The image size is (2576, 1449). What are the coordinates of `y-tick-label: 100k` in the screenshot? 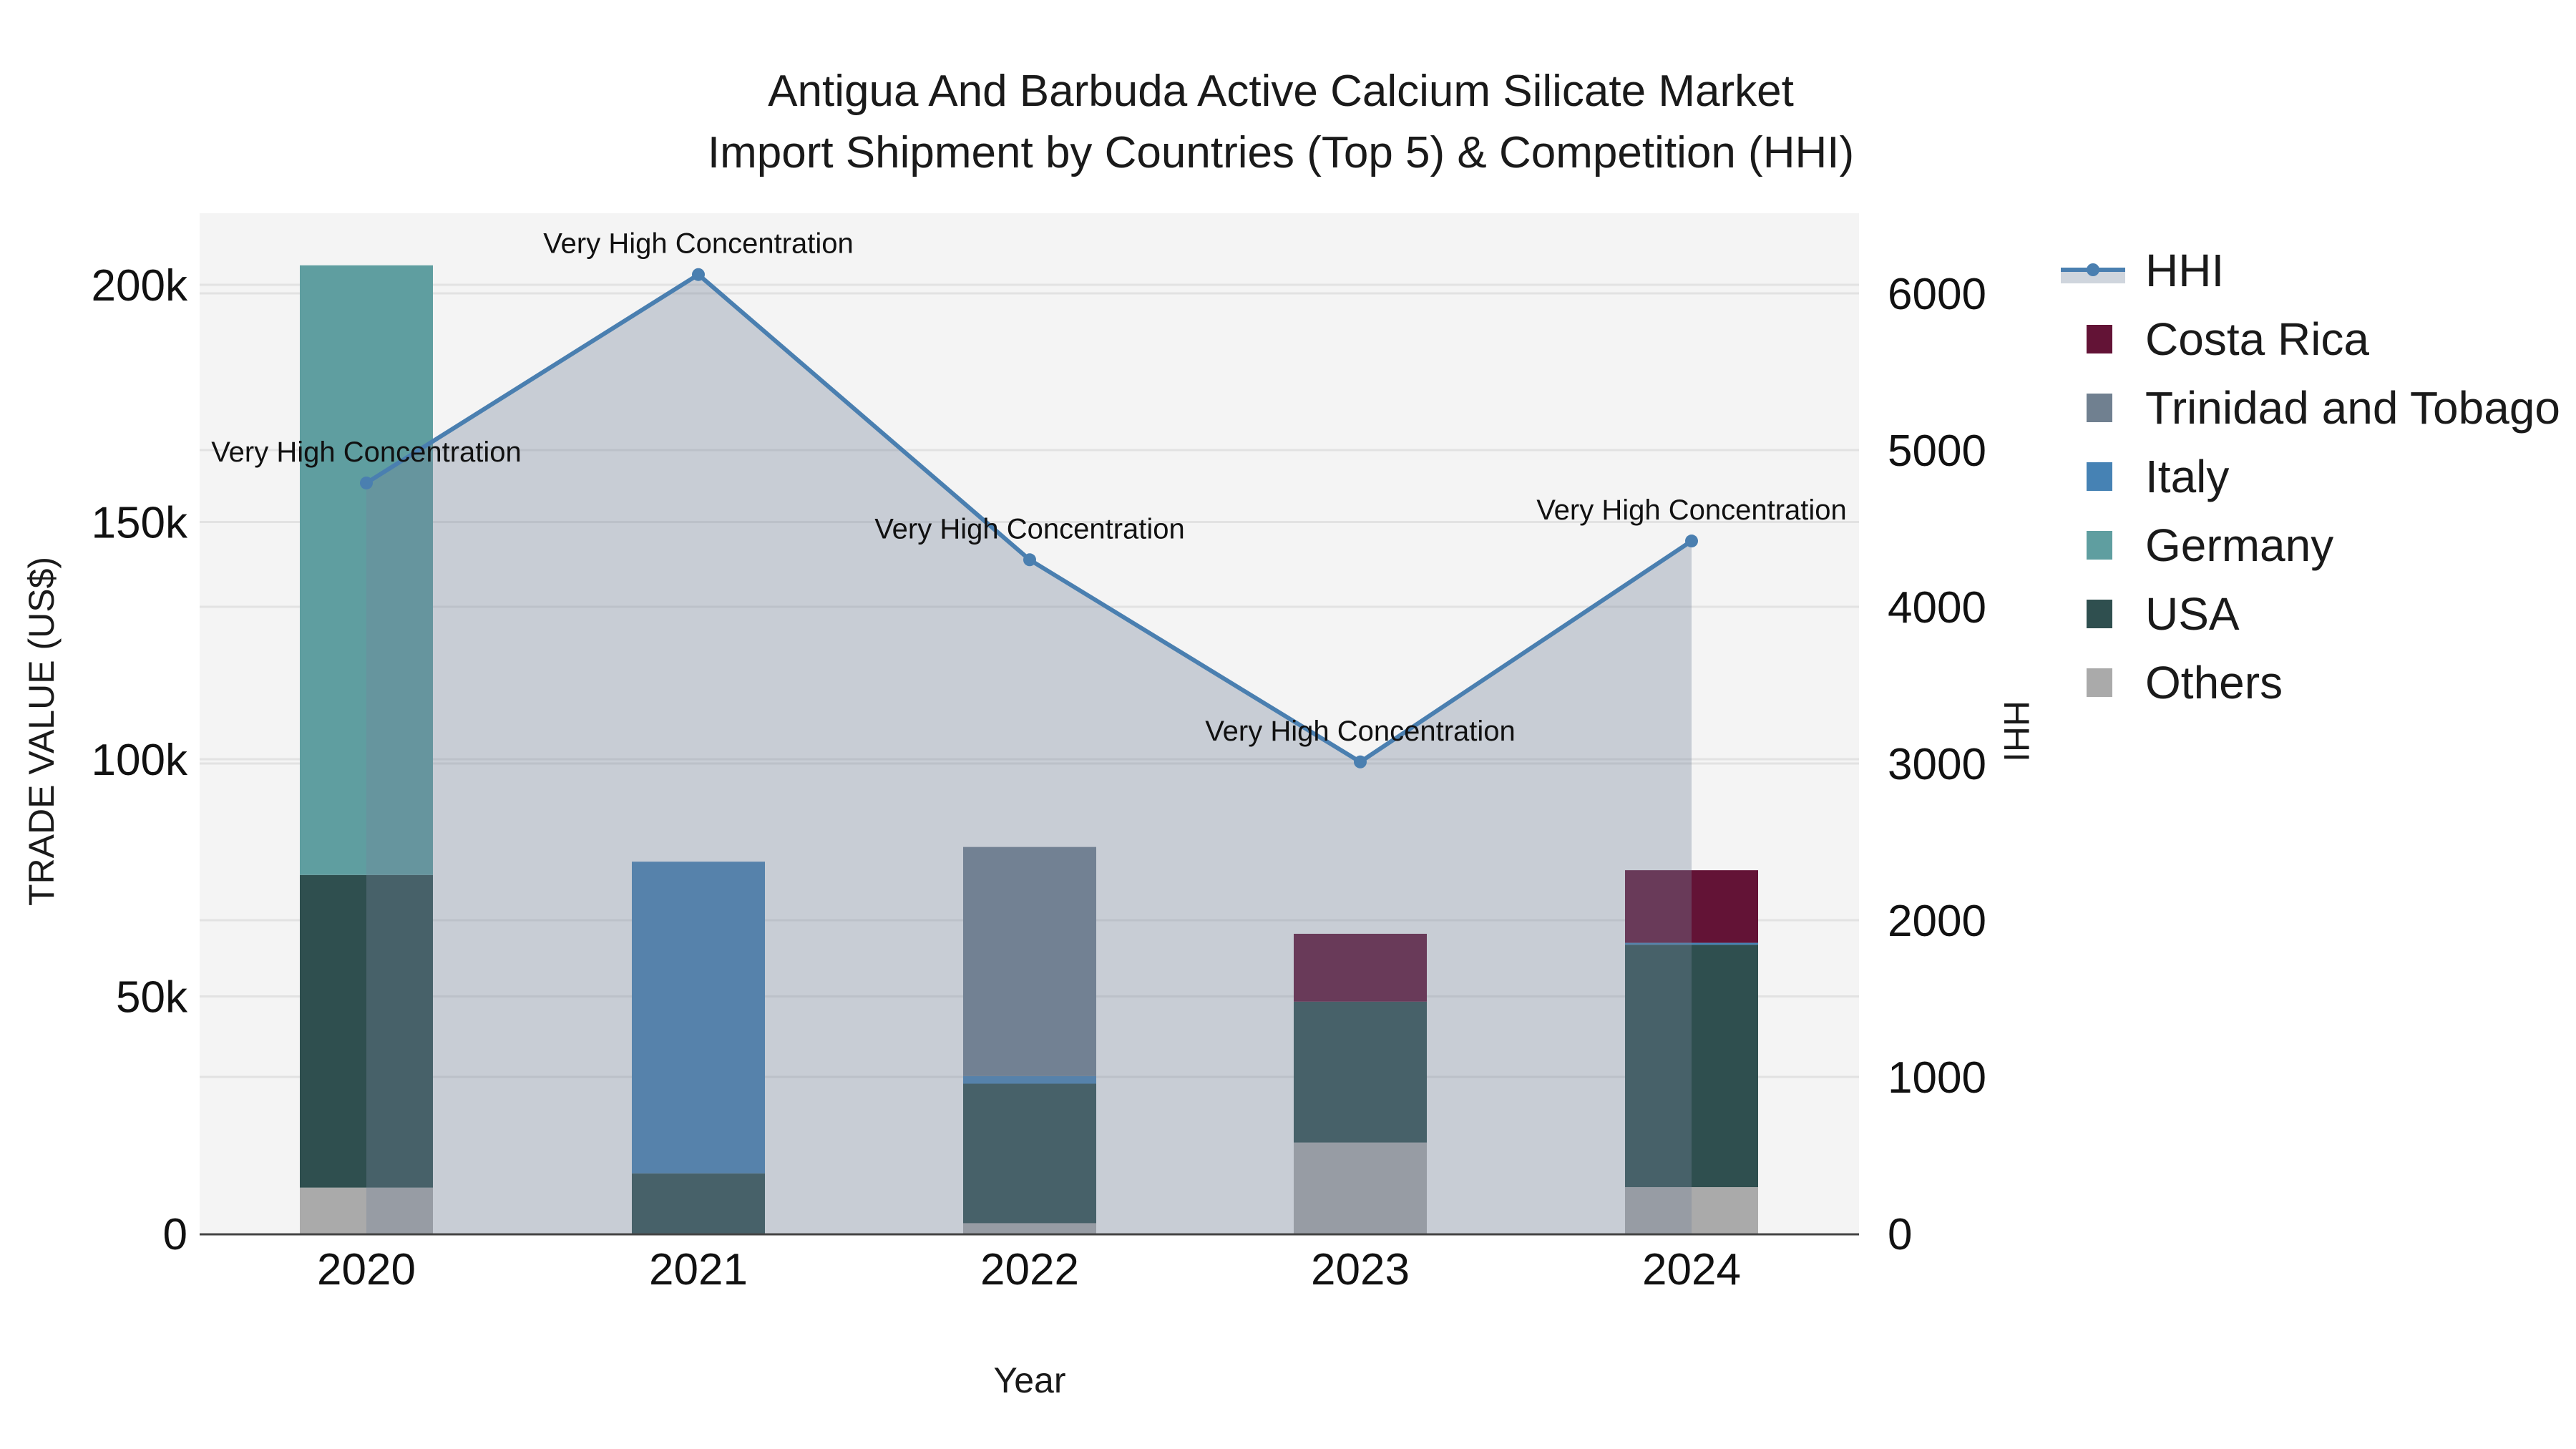 It's located at (140, 760).